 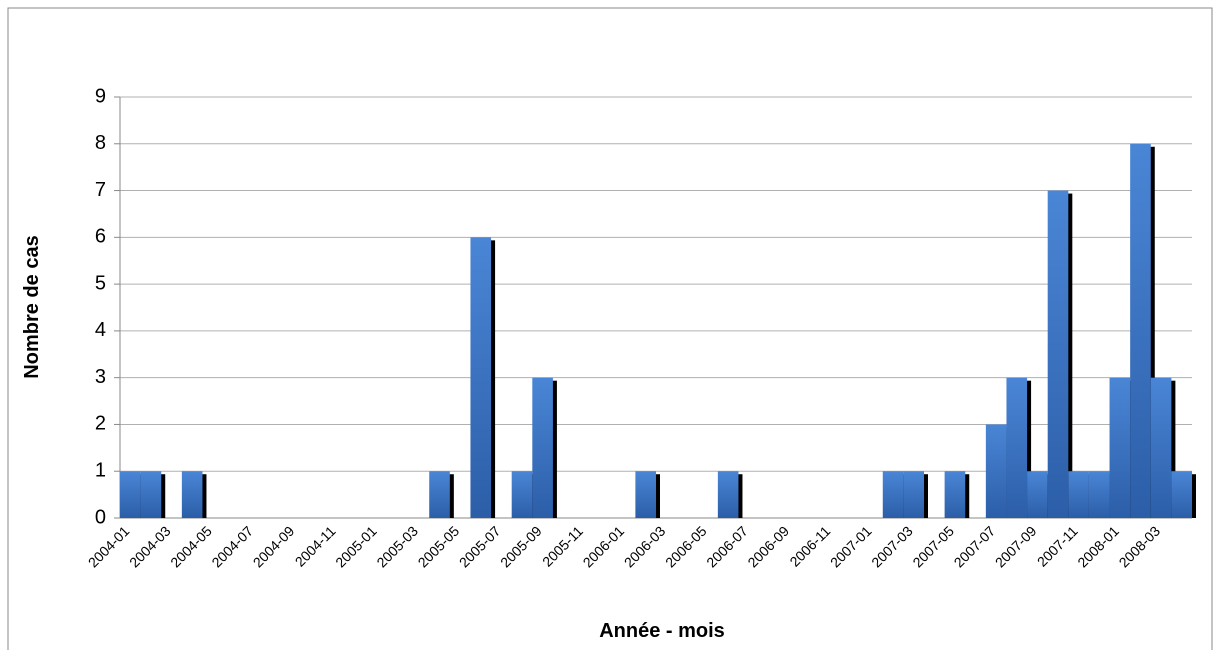 What do you see at coordinates (100, 377) in the screenshot?
I see `y-tick-label: 3` at bounding box center [100, 377].